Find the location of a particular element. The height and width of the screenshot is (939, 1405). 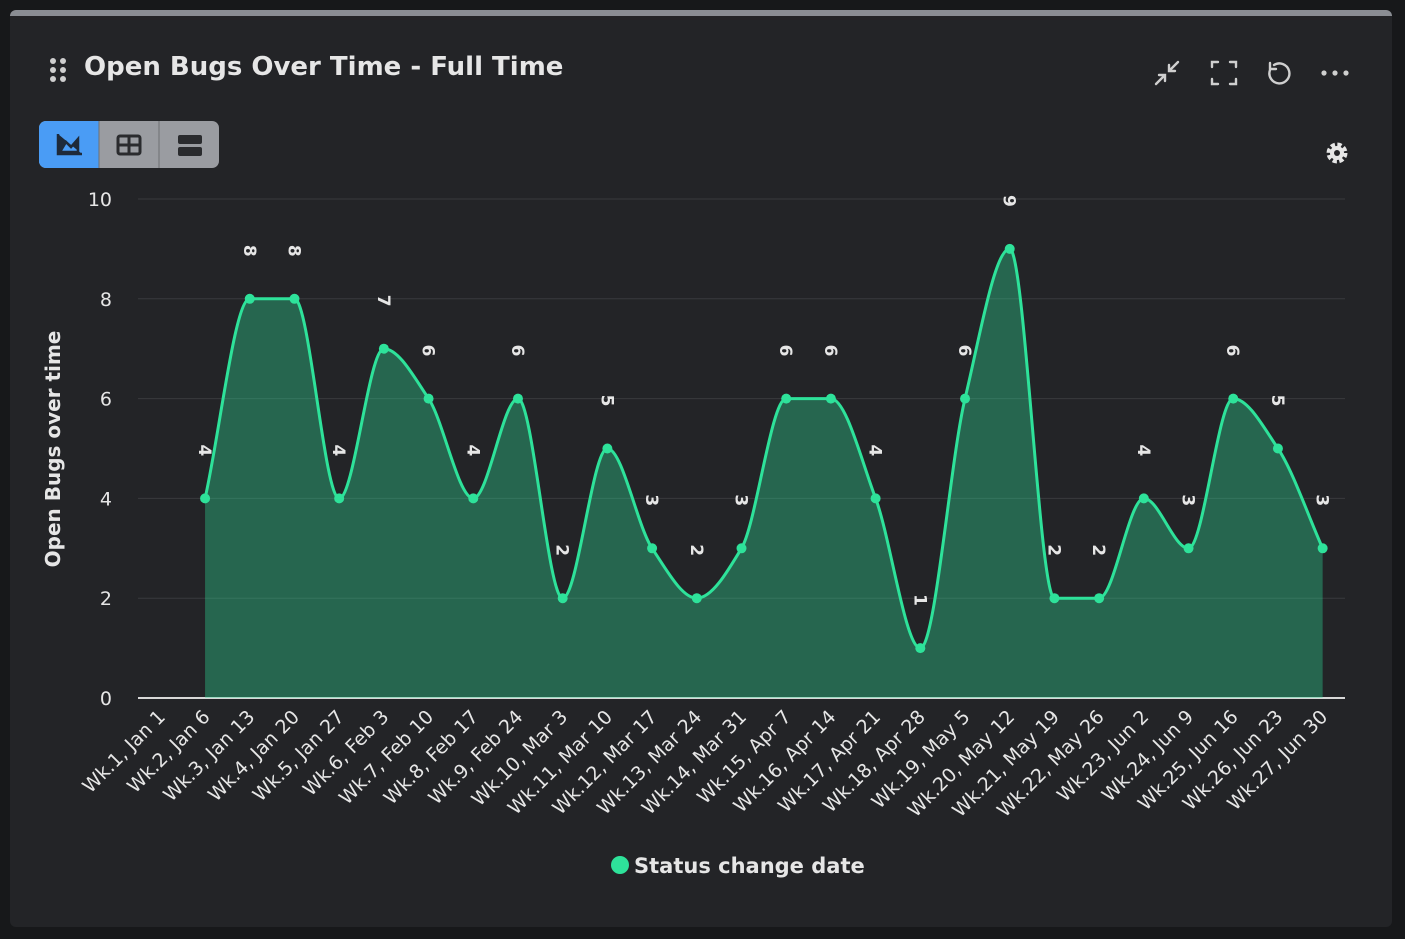

legend-label: Status change date is located at coordinates (749, 866).